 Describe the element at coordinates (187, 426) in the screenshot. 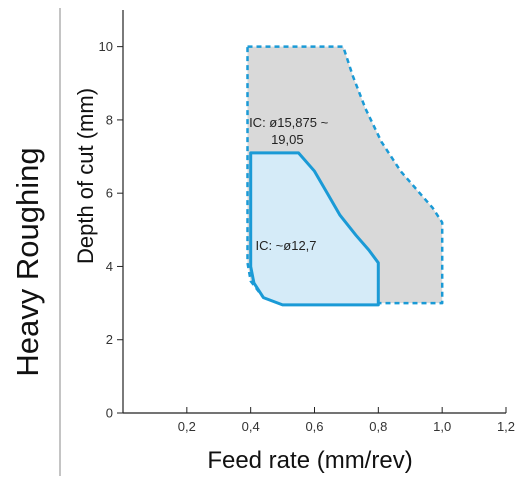

I see `x-tick-label: 0,2` at that location.